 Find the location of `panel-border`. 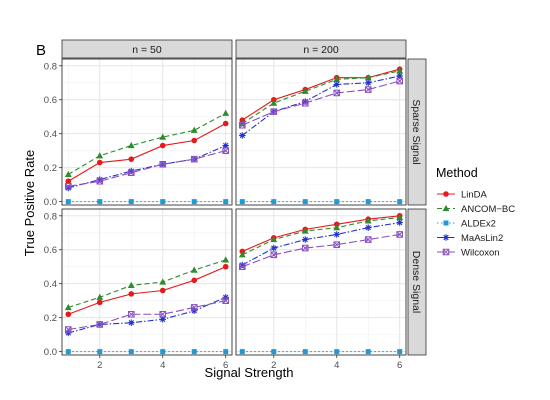

panel-border is located at coordinates (321, 282).